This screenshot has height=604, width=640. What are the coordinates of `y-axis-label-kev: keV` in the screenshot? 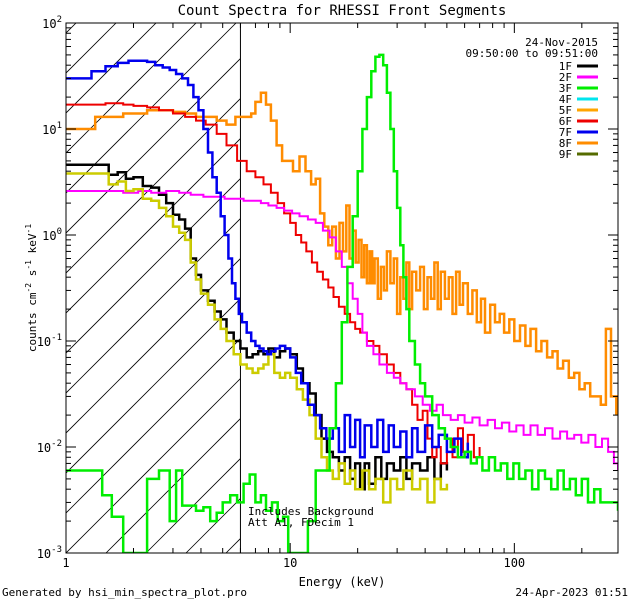 It's located at (32, 246).